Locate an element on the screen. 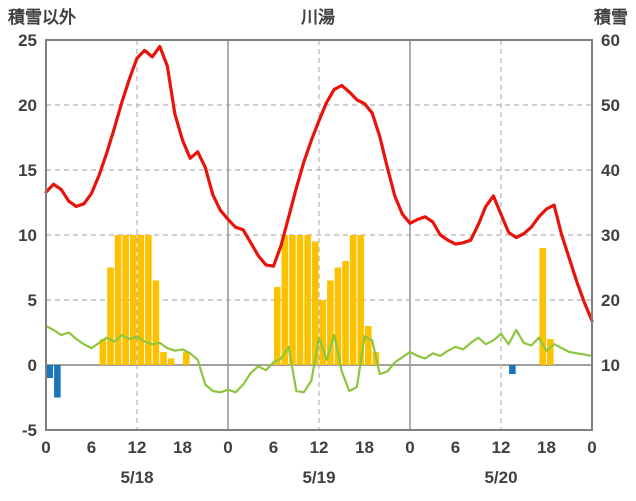 The width and height of the screenshot is (636, 501). green-line is located at coordinates (319, 359).